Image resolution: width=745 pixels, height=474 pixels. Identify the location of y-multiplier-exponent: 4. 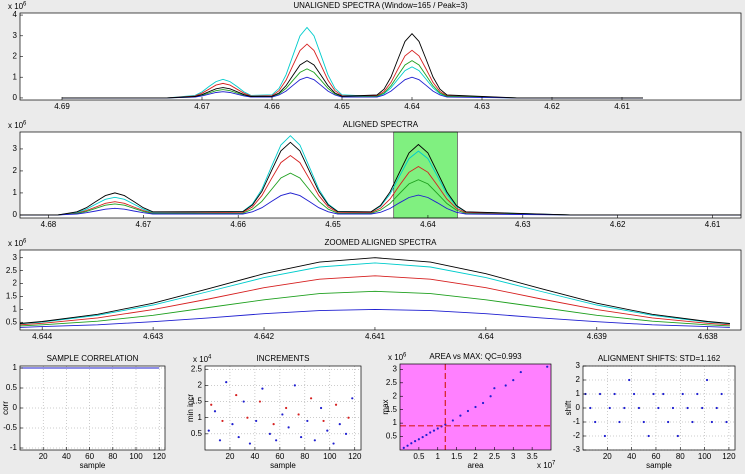
(210, 358).